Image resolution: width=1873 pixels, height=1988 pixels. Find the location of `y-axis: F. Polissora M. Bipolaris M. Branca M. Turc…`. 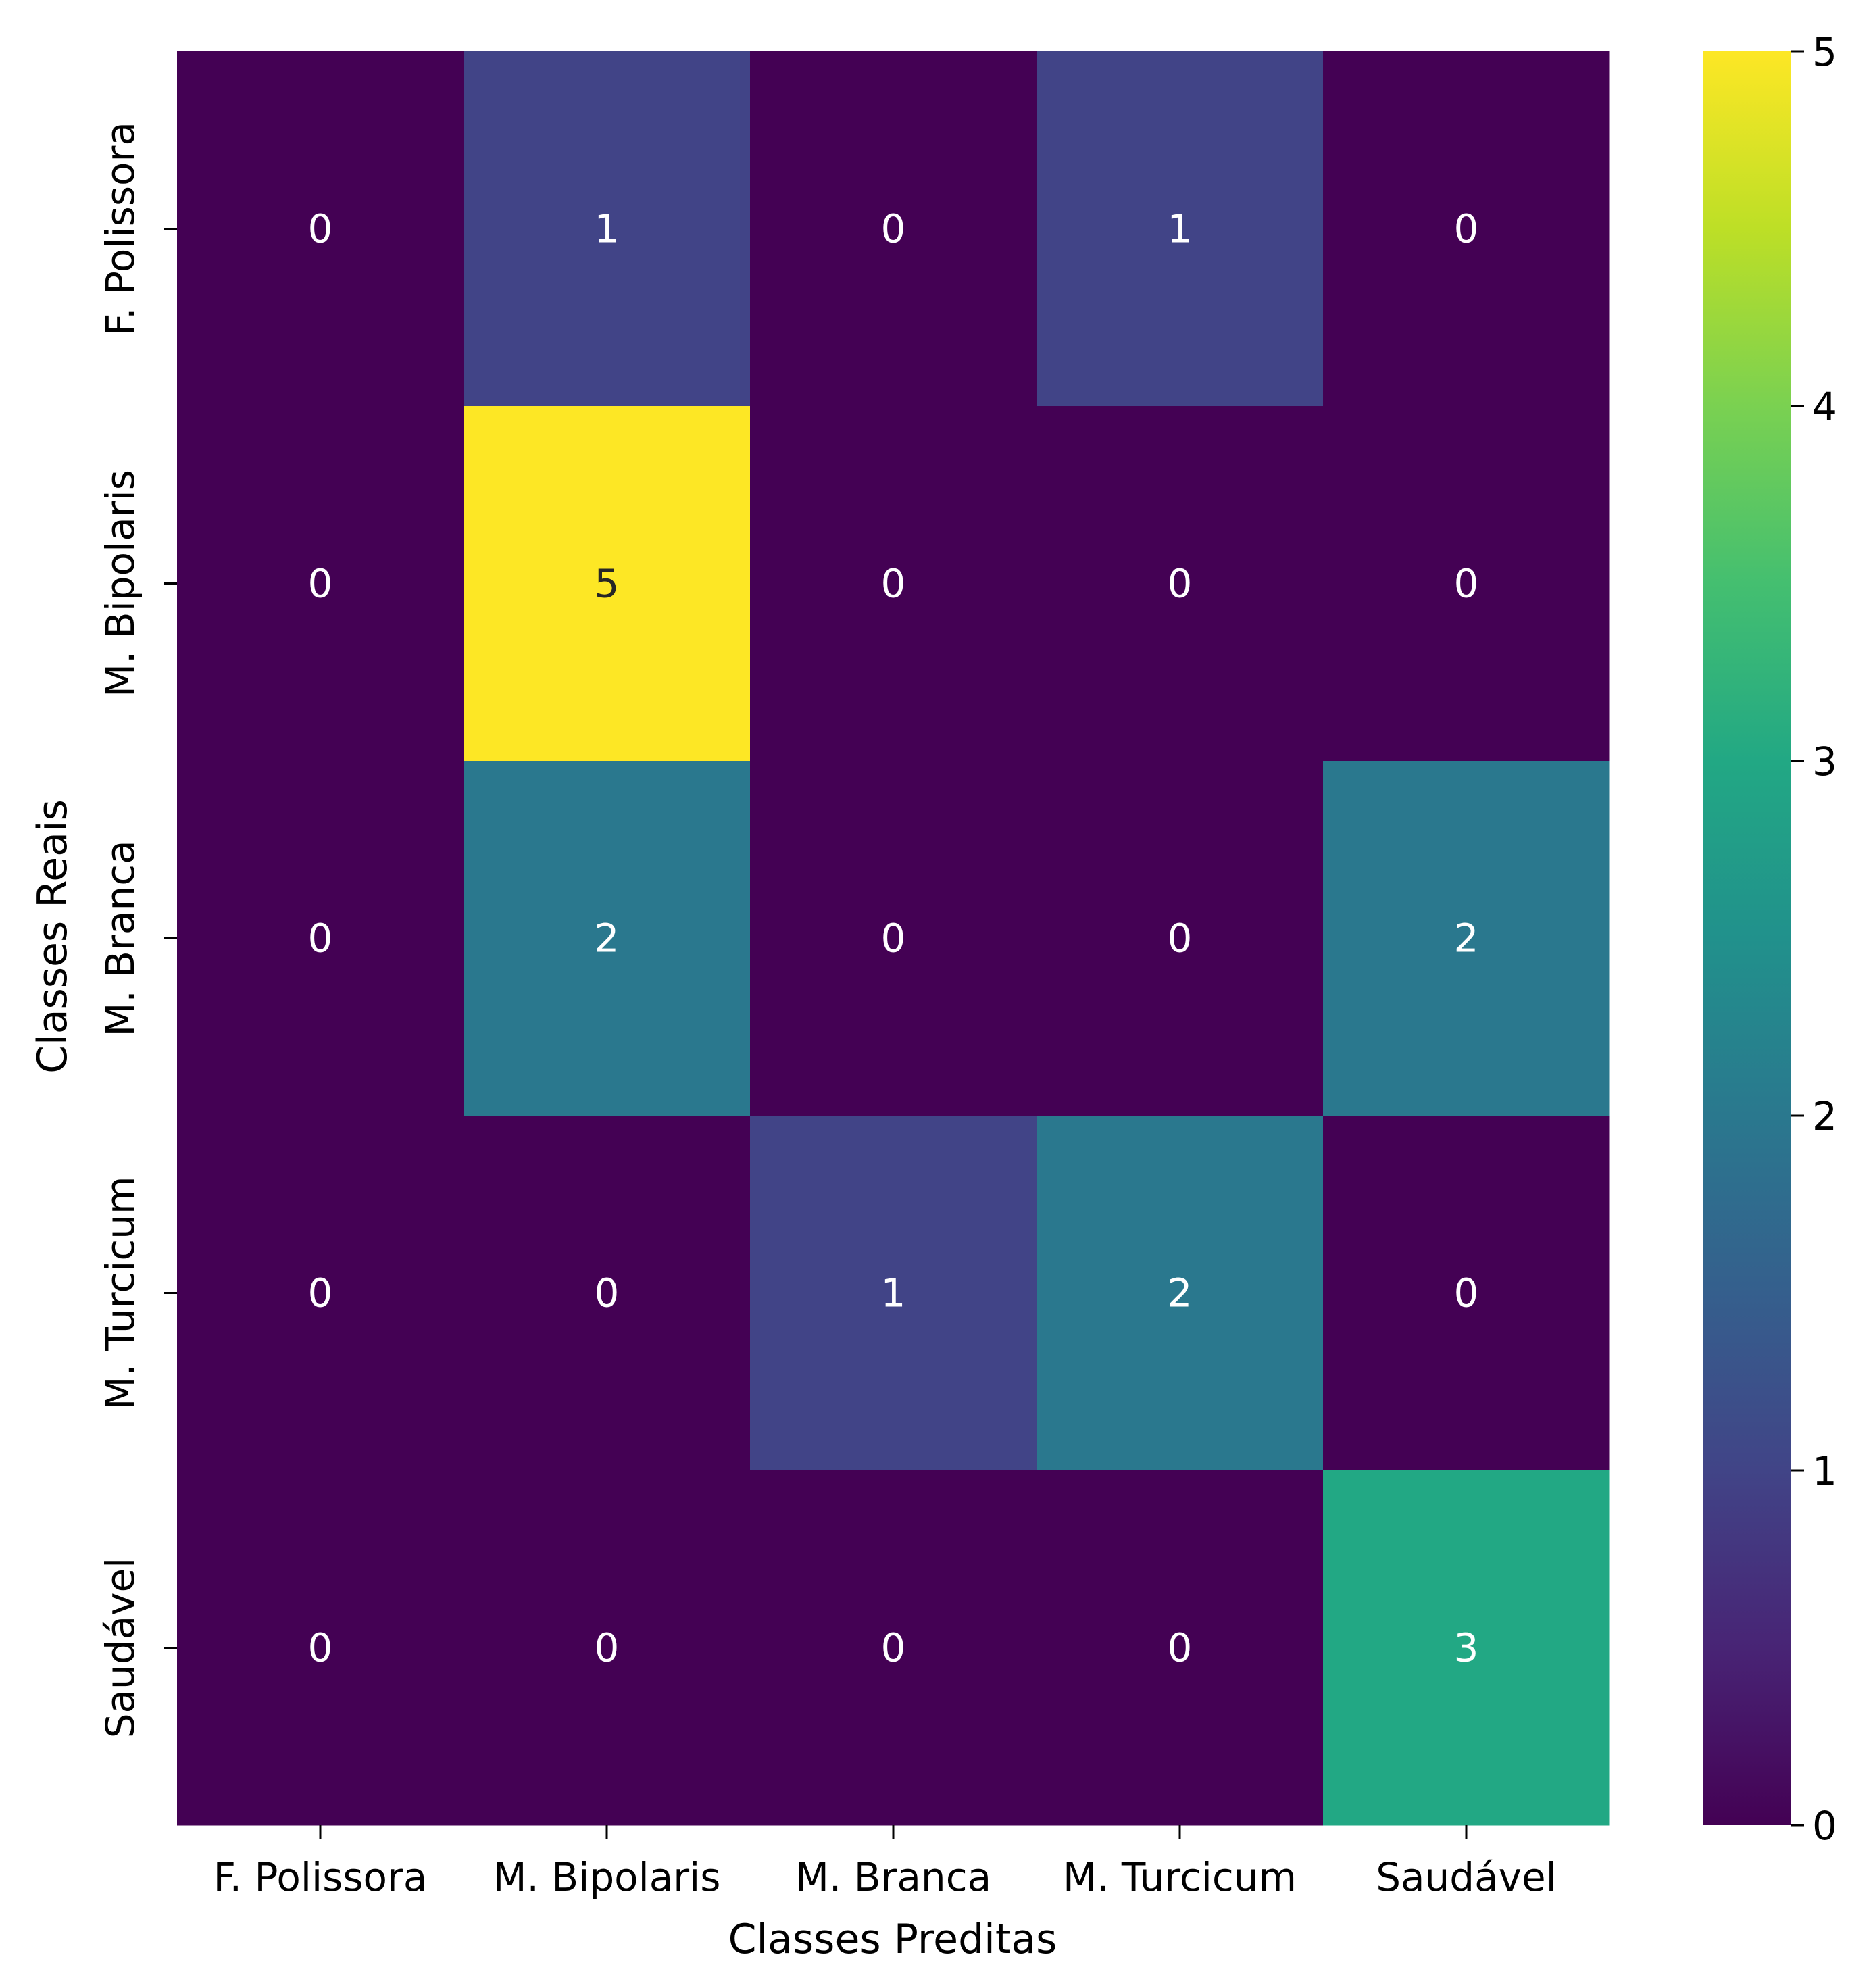

y-axis: F. Polissora M. Bipolaris M. Branca M. Turc… is located at coordinates (137, 930).